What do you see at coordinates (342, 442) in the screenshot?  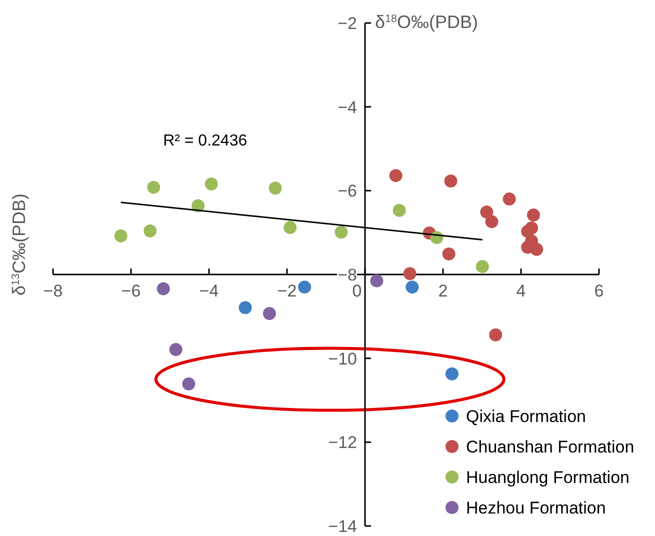 I see `y-tick-label: −12` at bounding box center [342, 442].